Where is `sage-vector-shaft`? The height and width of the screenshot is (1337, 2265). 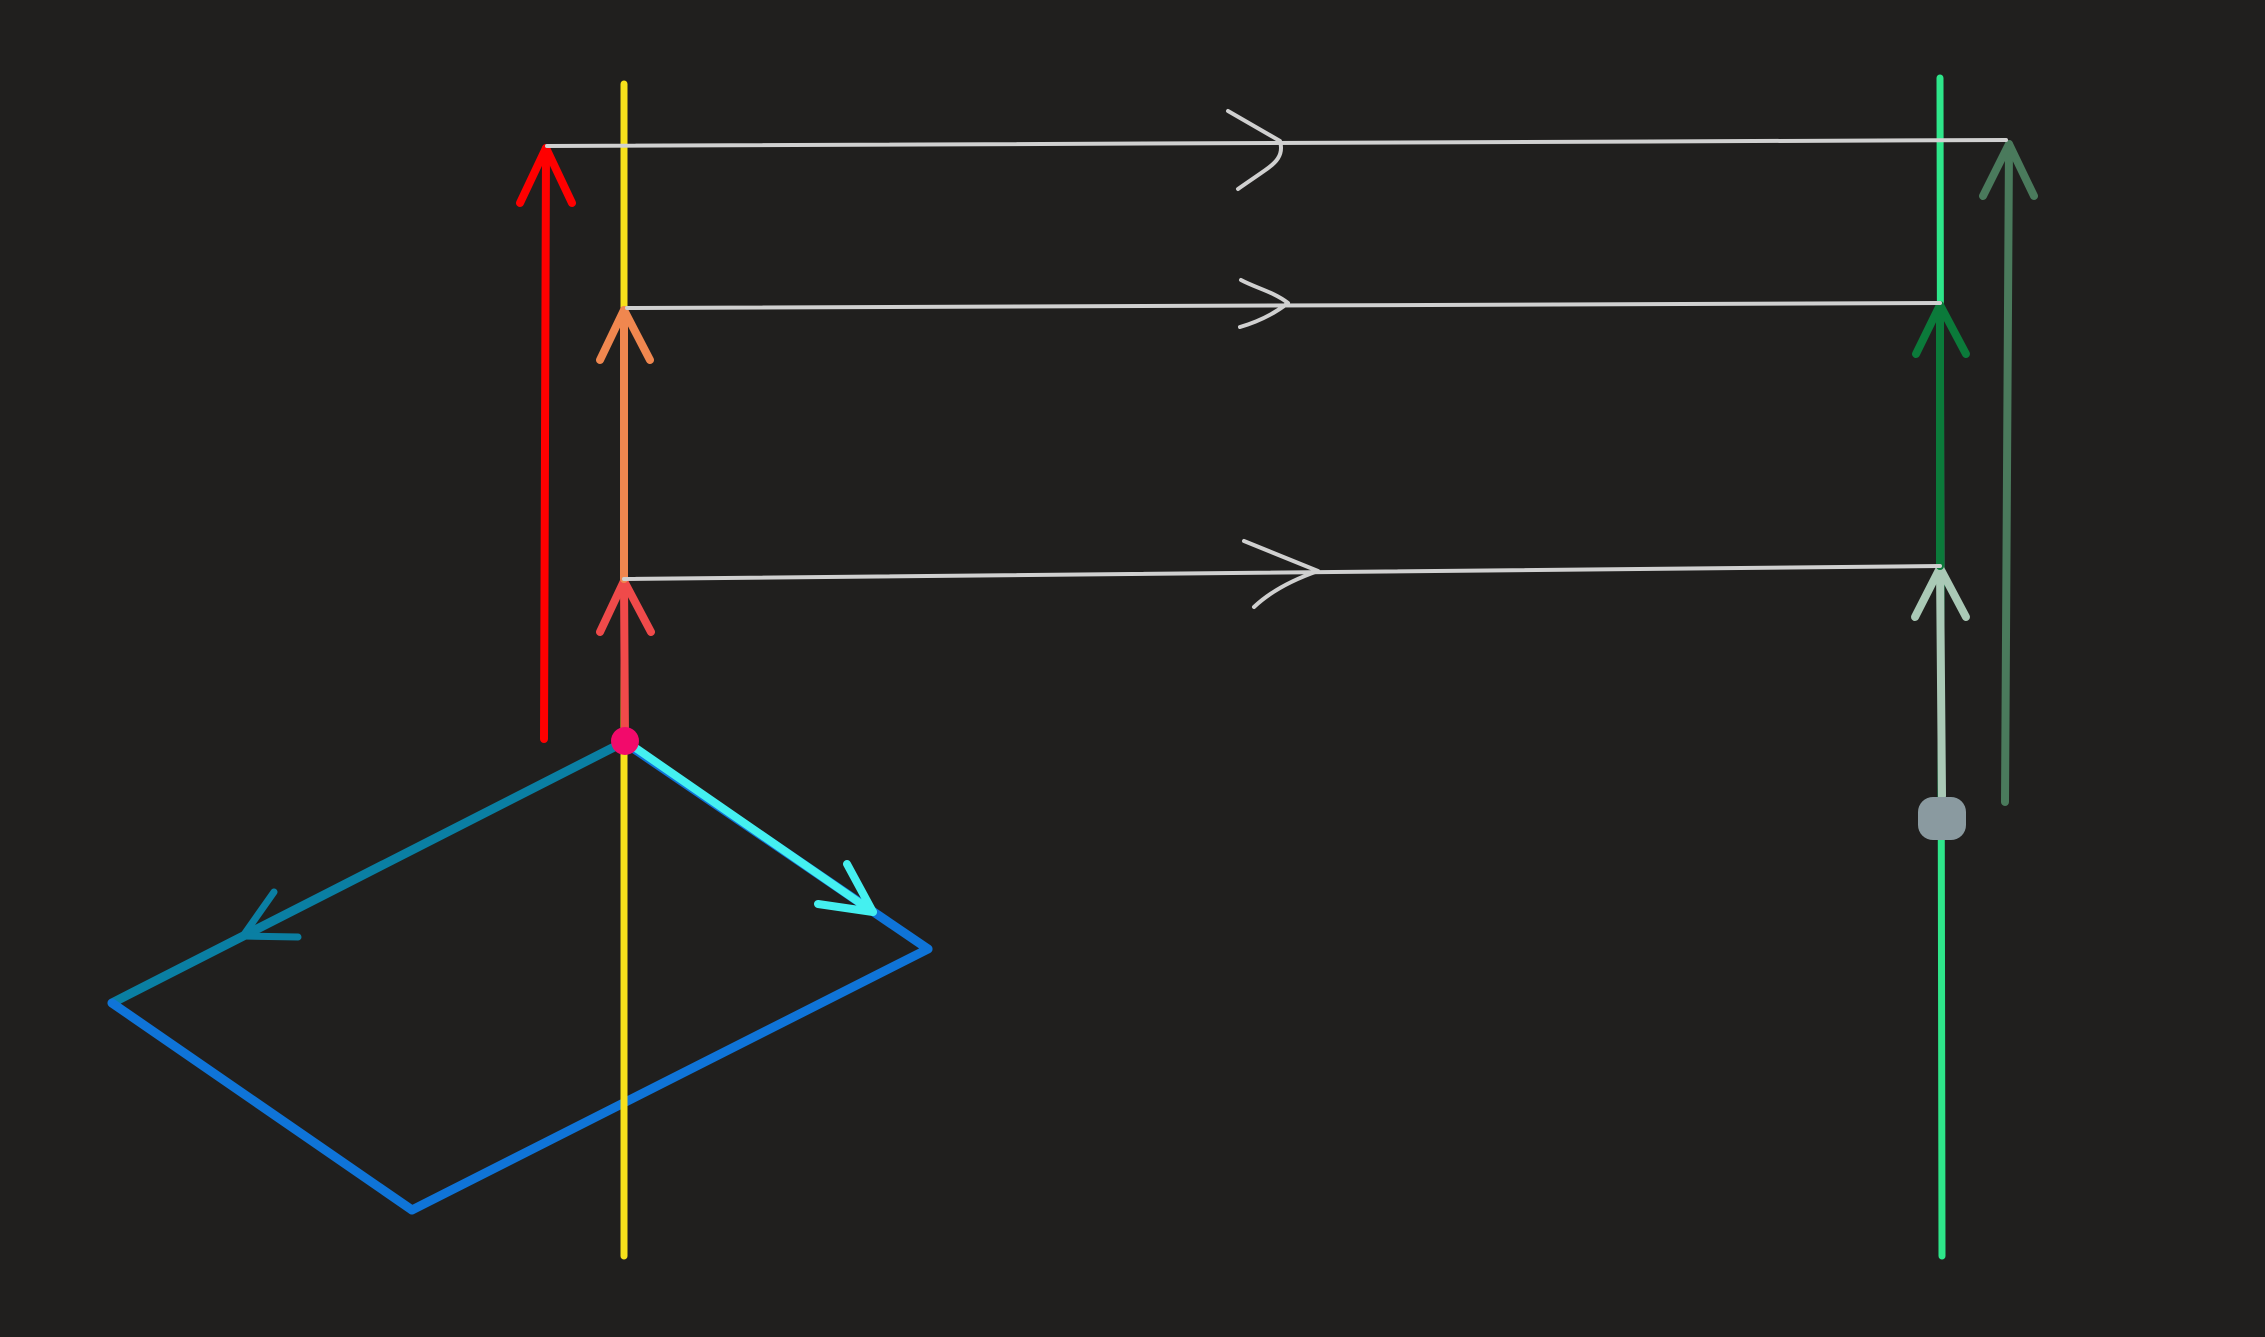
sage-vector-shaft is located at coordinates (1941, 682).